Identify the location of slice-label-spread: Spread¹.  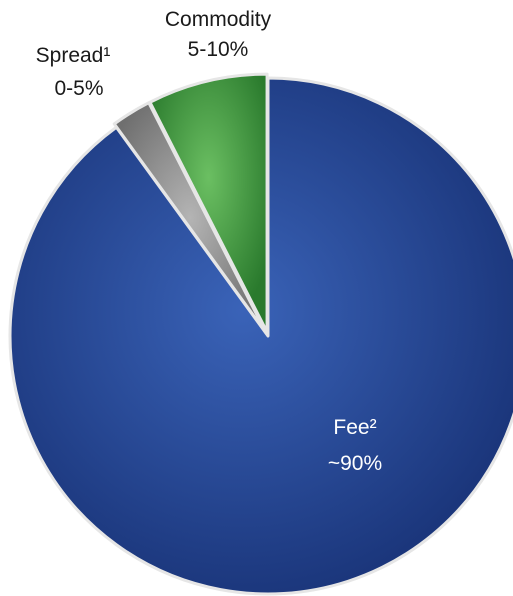
(73, 55).